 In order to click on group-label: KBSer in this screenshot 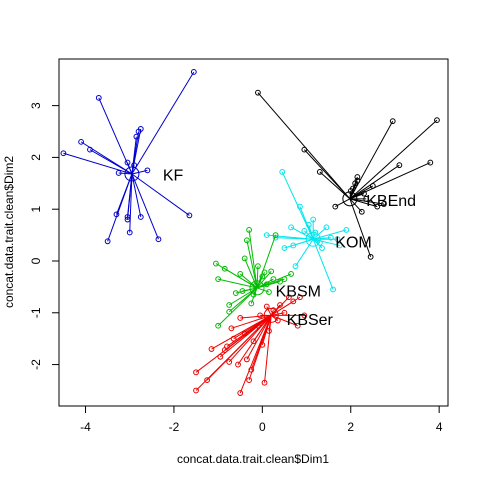, I will do `click(310, 320)`.